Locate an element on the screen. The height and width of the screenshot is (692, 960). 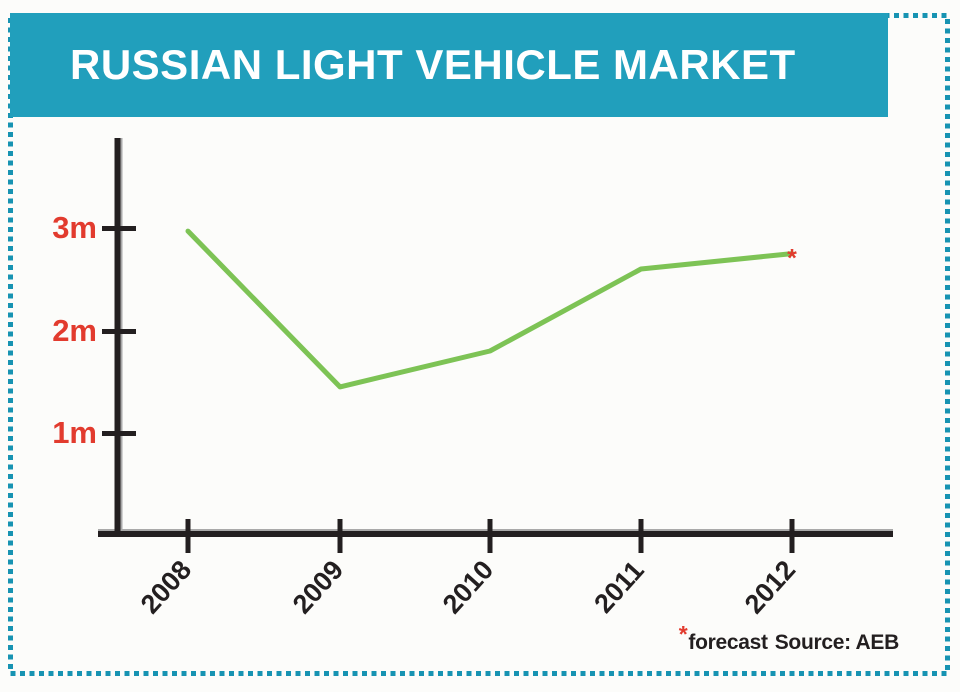
source-note: *forecast Source: AEB is located at coordinates (789, 638).